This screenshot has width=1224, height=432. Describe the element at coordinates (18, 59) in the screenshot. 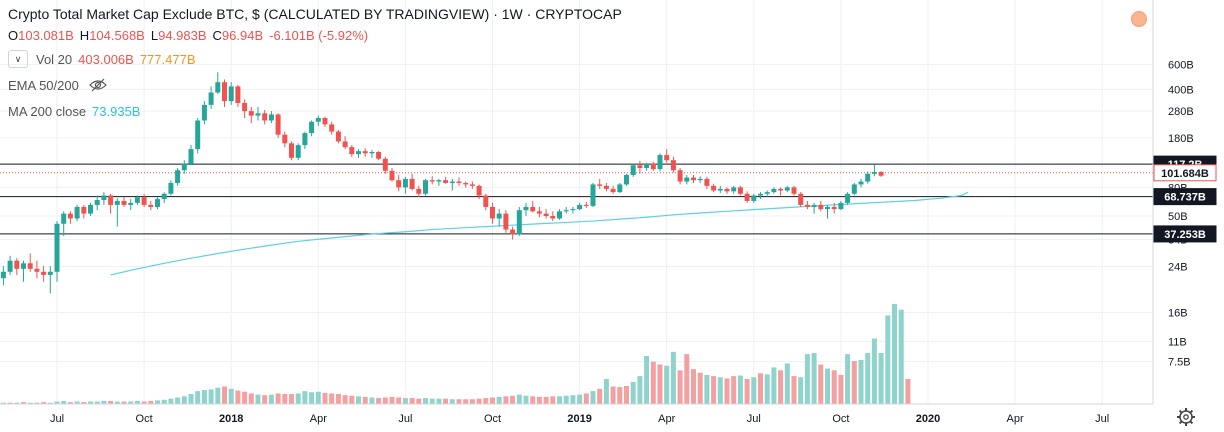

I see `chevron-down-icon: ∨` at that location.